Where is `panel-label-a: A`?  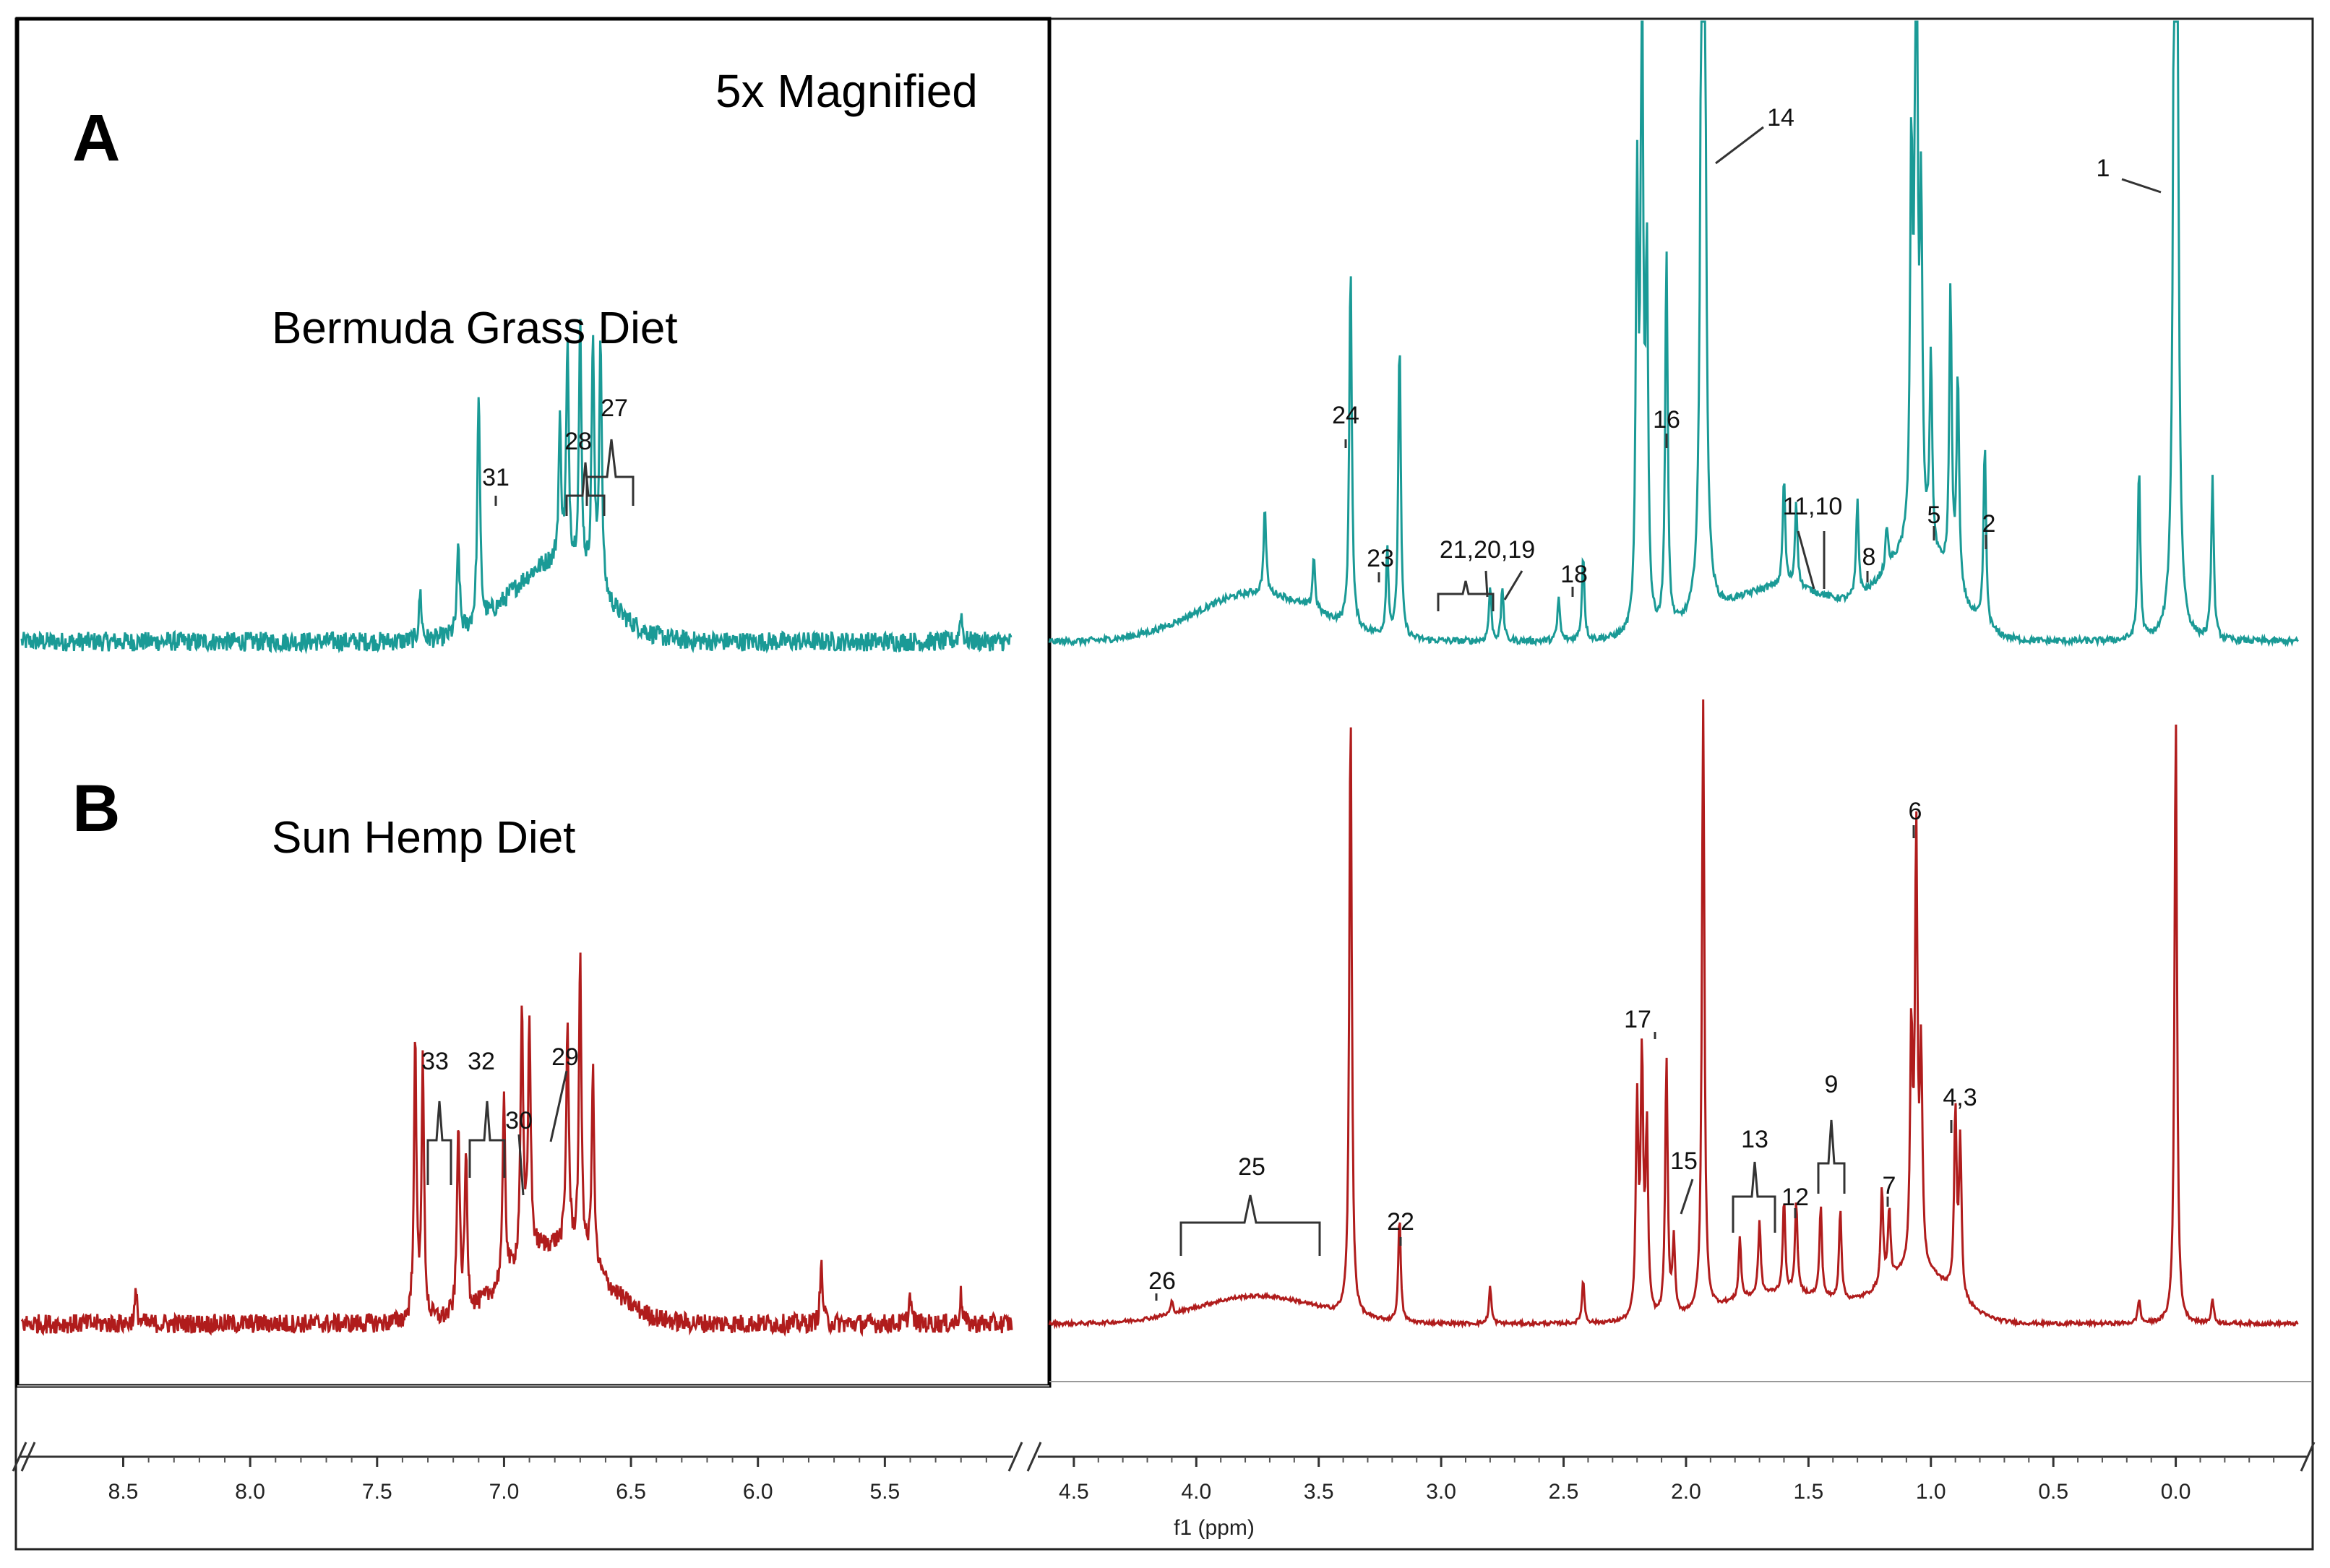
panel-label-a: A is located at coordinates (96, 138).